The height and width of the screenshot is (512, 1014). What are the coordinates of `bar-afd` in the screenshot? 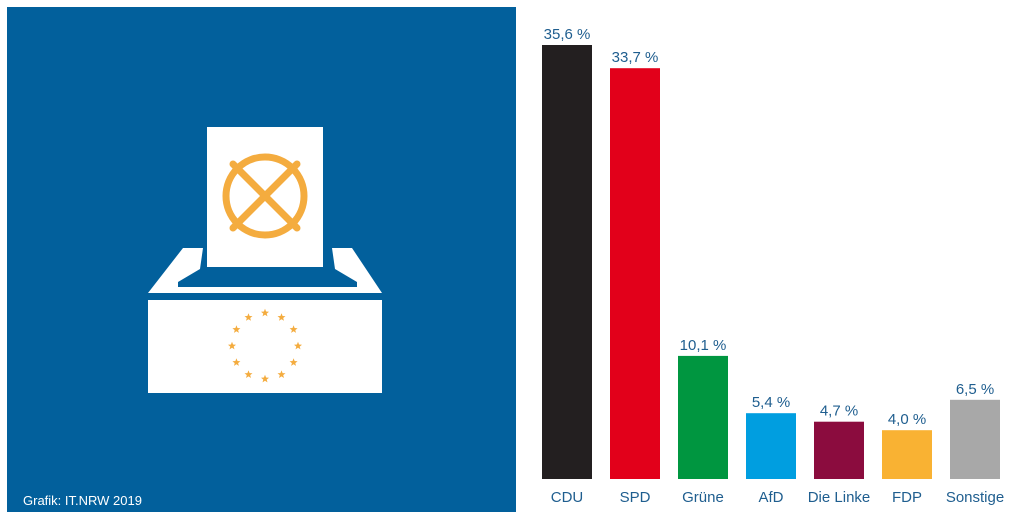 It's located at (771, 446).